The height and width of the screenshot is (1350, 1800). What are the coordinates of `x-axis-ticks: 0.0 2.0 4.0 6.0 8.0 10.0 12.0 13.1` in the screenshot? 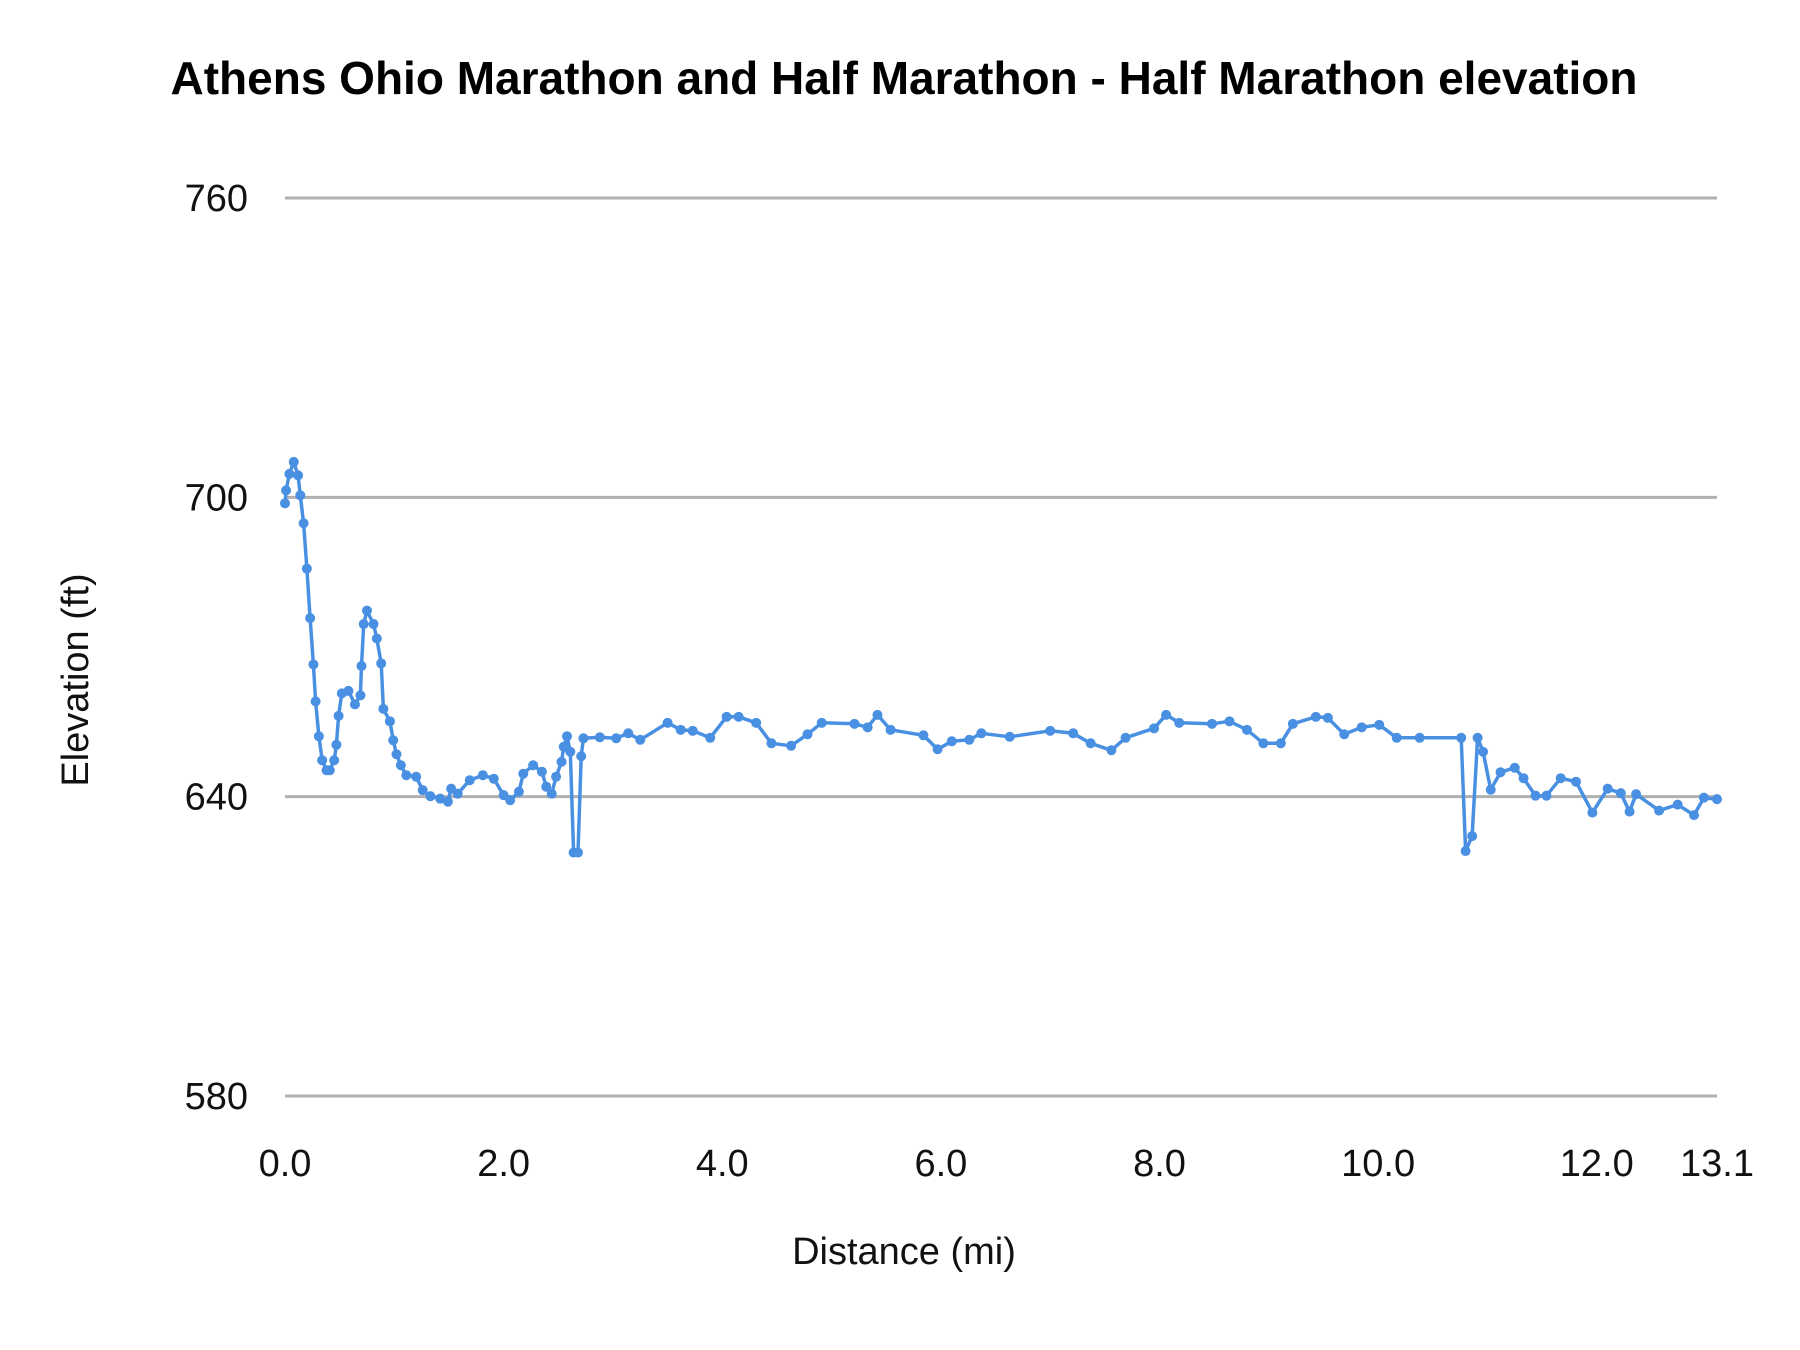 It's located at (1006, 1164).